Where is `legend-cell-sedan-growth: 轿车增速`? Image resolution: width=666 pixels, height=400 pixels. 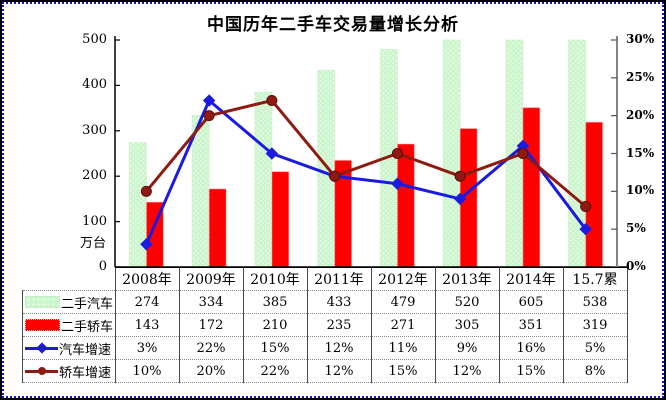
legend-cell-sedan-growth: 轿车增速 is located at coordinates (69, 371).